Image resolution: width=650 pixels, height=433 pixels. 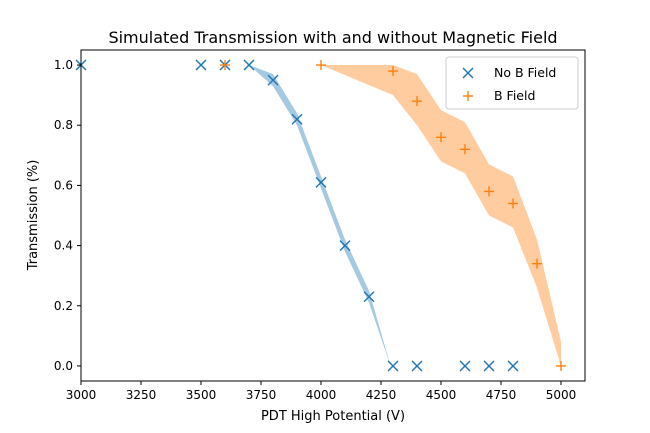 I want to click on y-tick-label: 1.0, so click(x=63, y=65).